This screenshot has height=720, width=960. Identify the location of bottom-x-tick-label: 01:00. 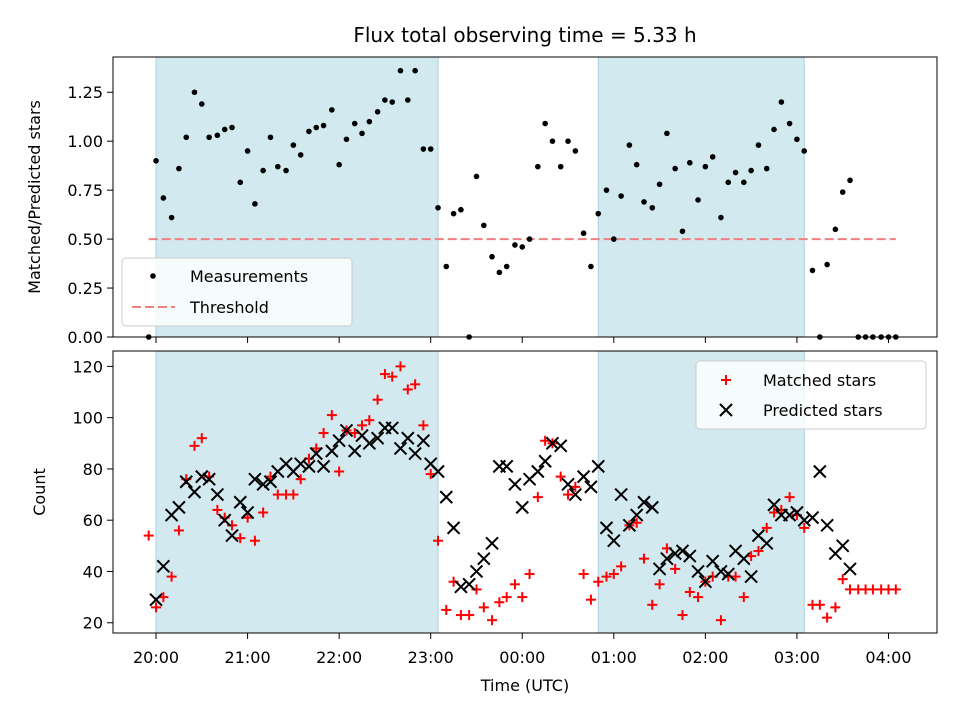
(614, 657).